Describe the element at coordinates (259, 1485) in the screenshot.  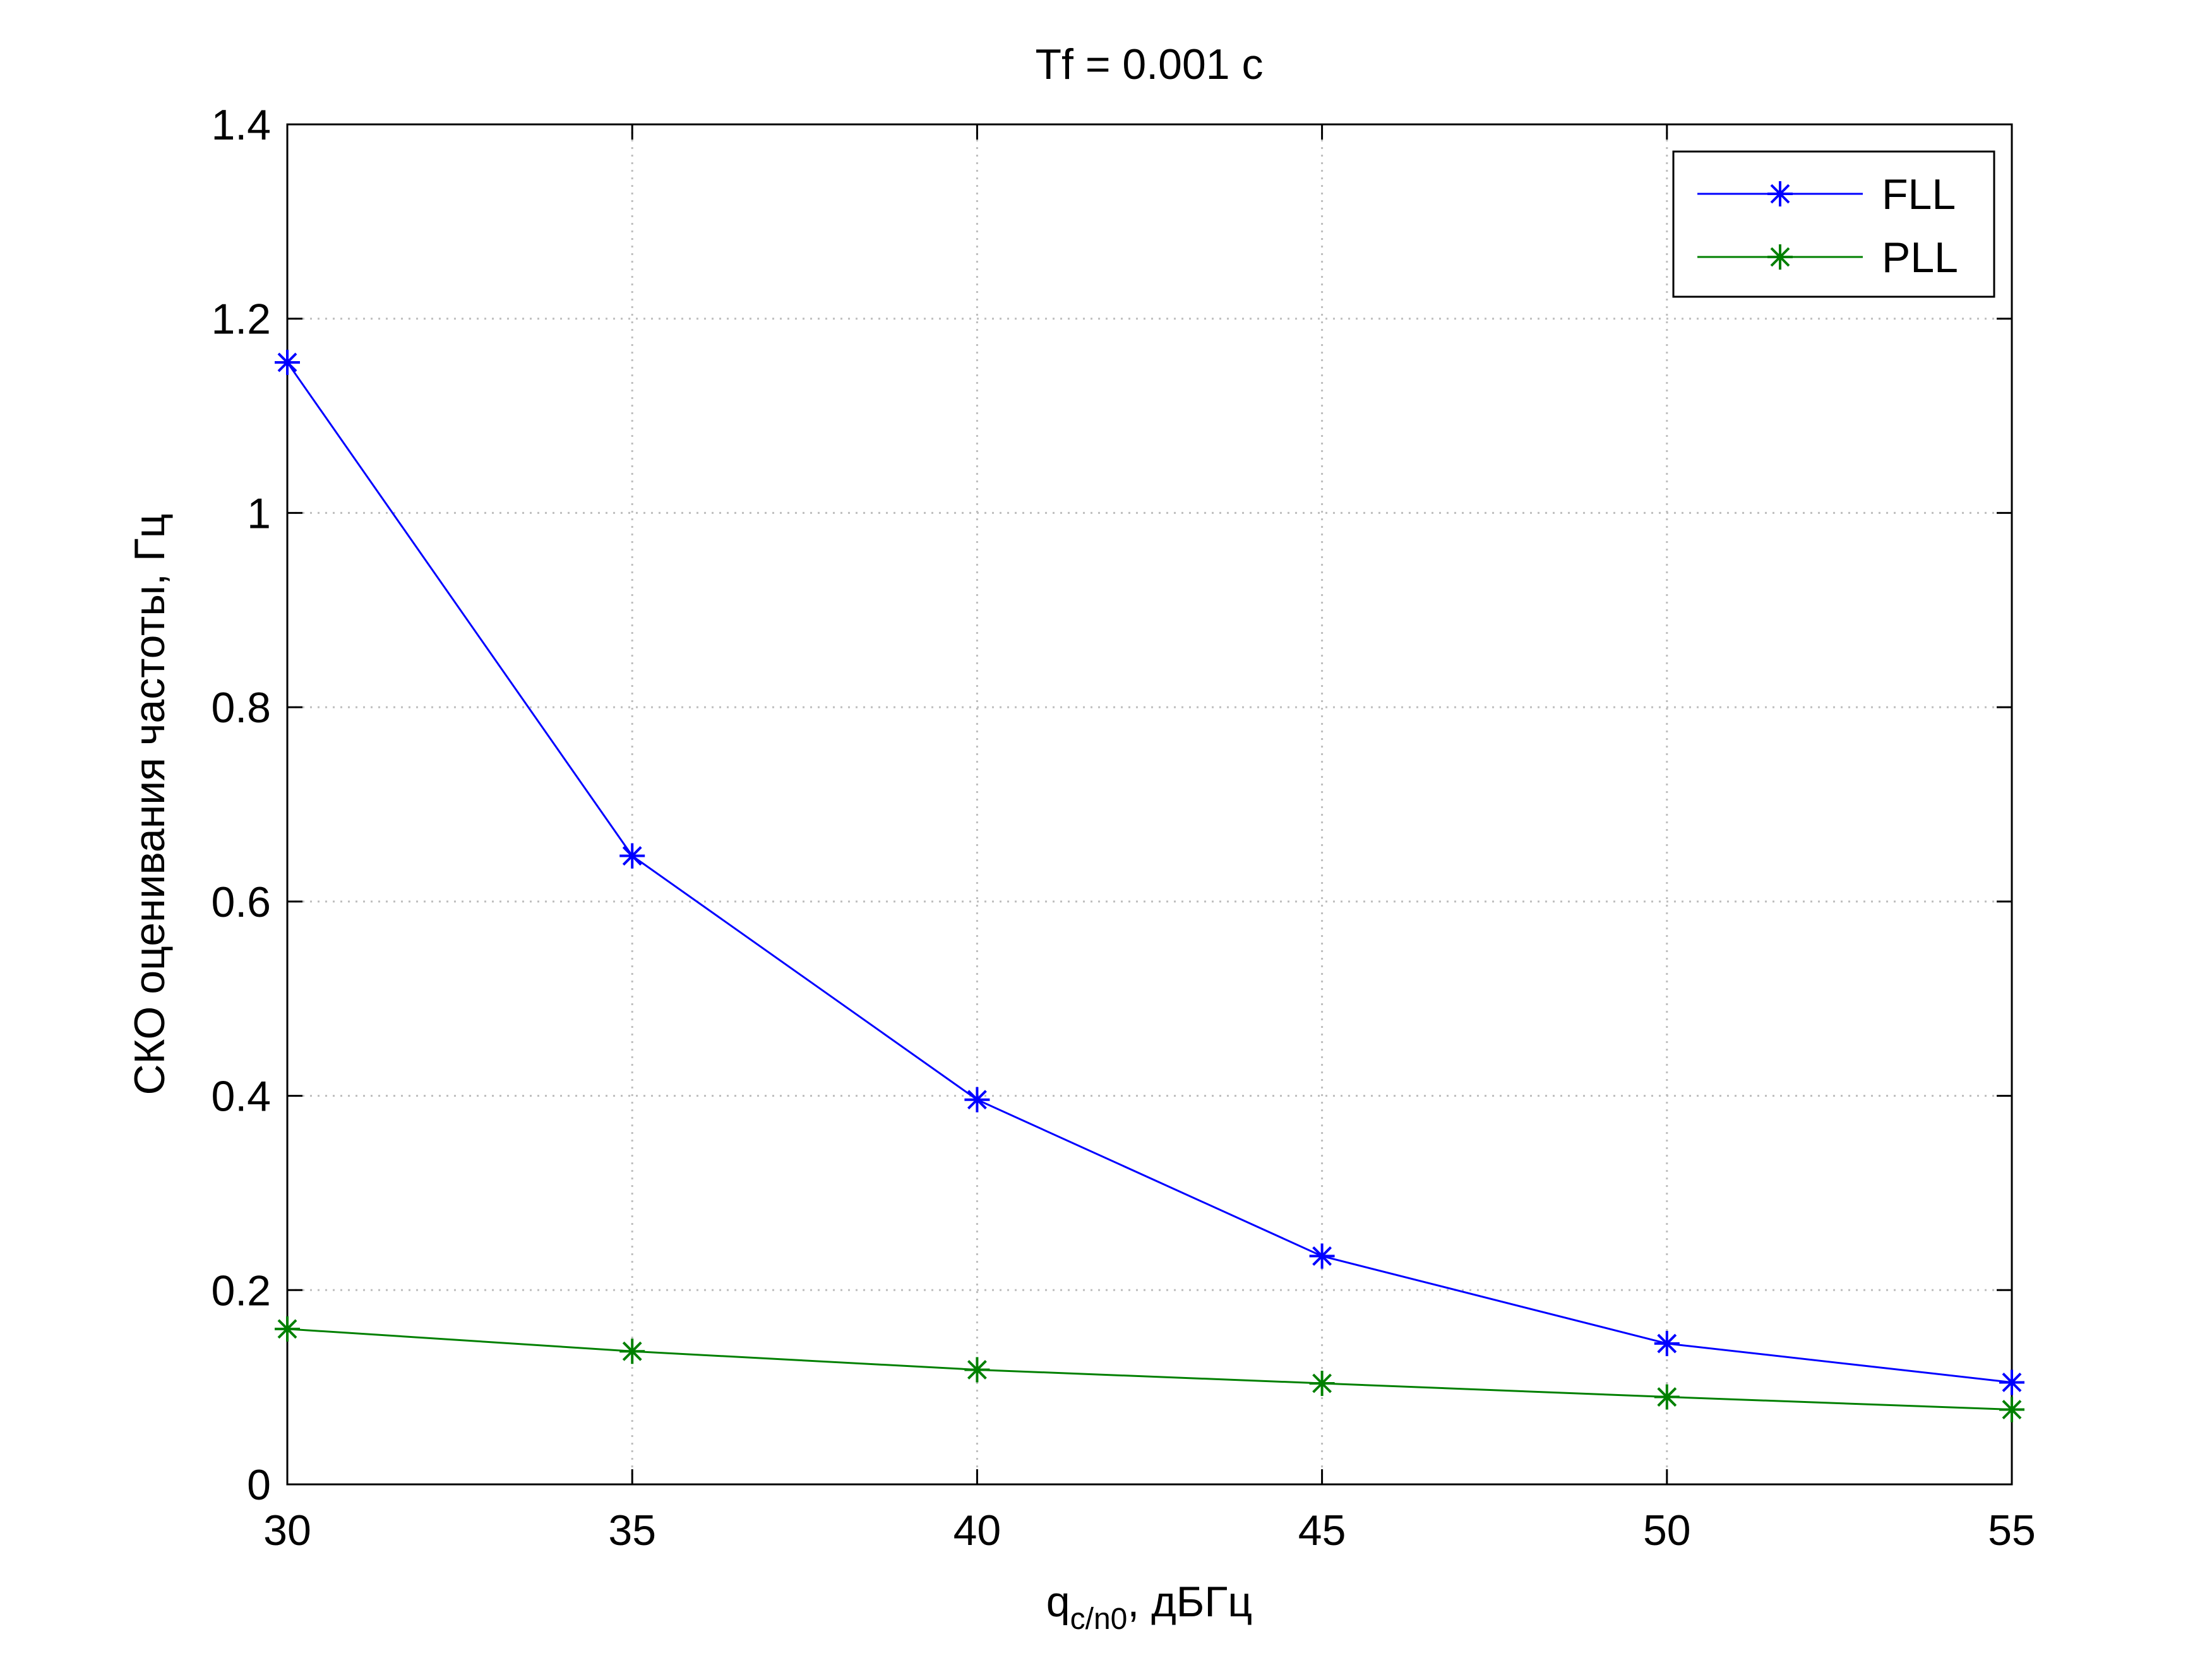
I see `y-tick-label: 0` at that location.